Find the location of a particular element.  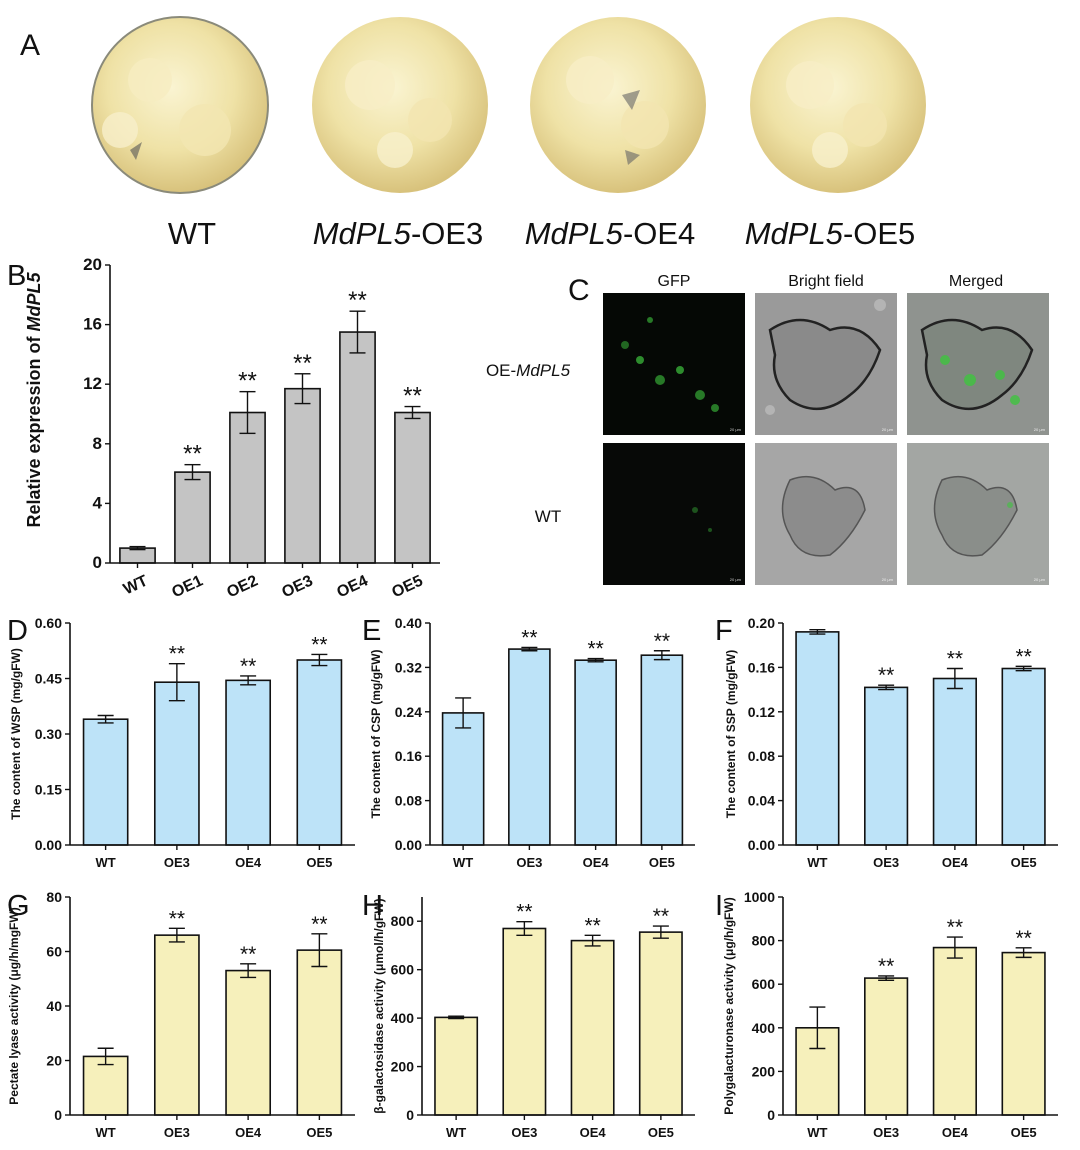

bar-d-oe3 is located at coordinates (176, 763).